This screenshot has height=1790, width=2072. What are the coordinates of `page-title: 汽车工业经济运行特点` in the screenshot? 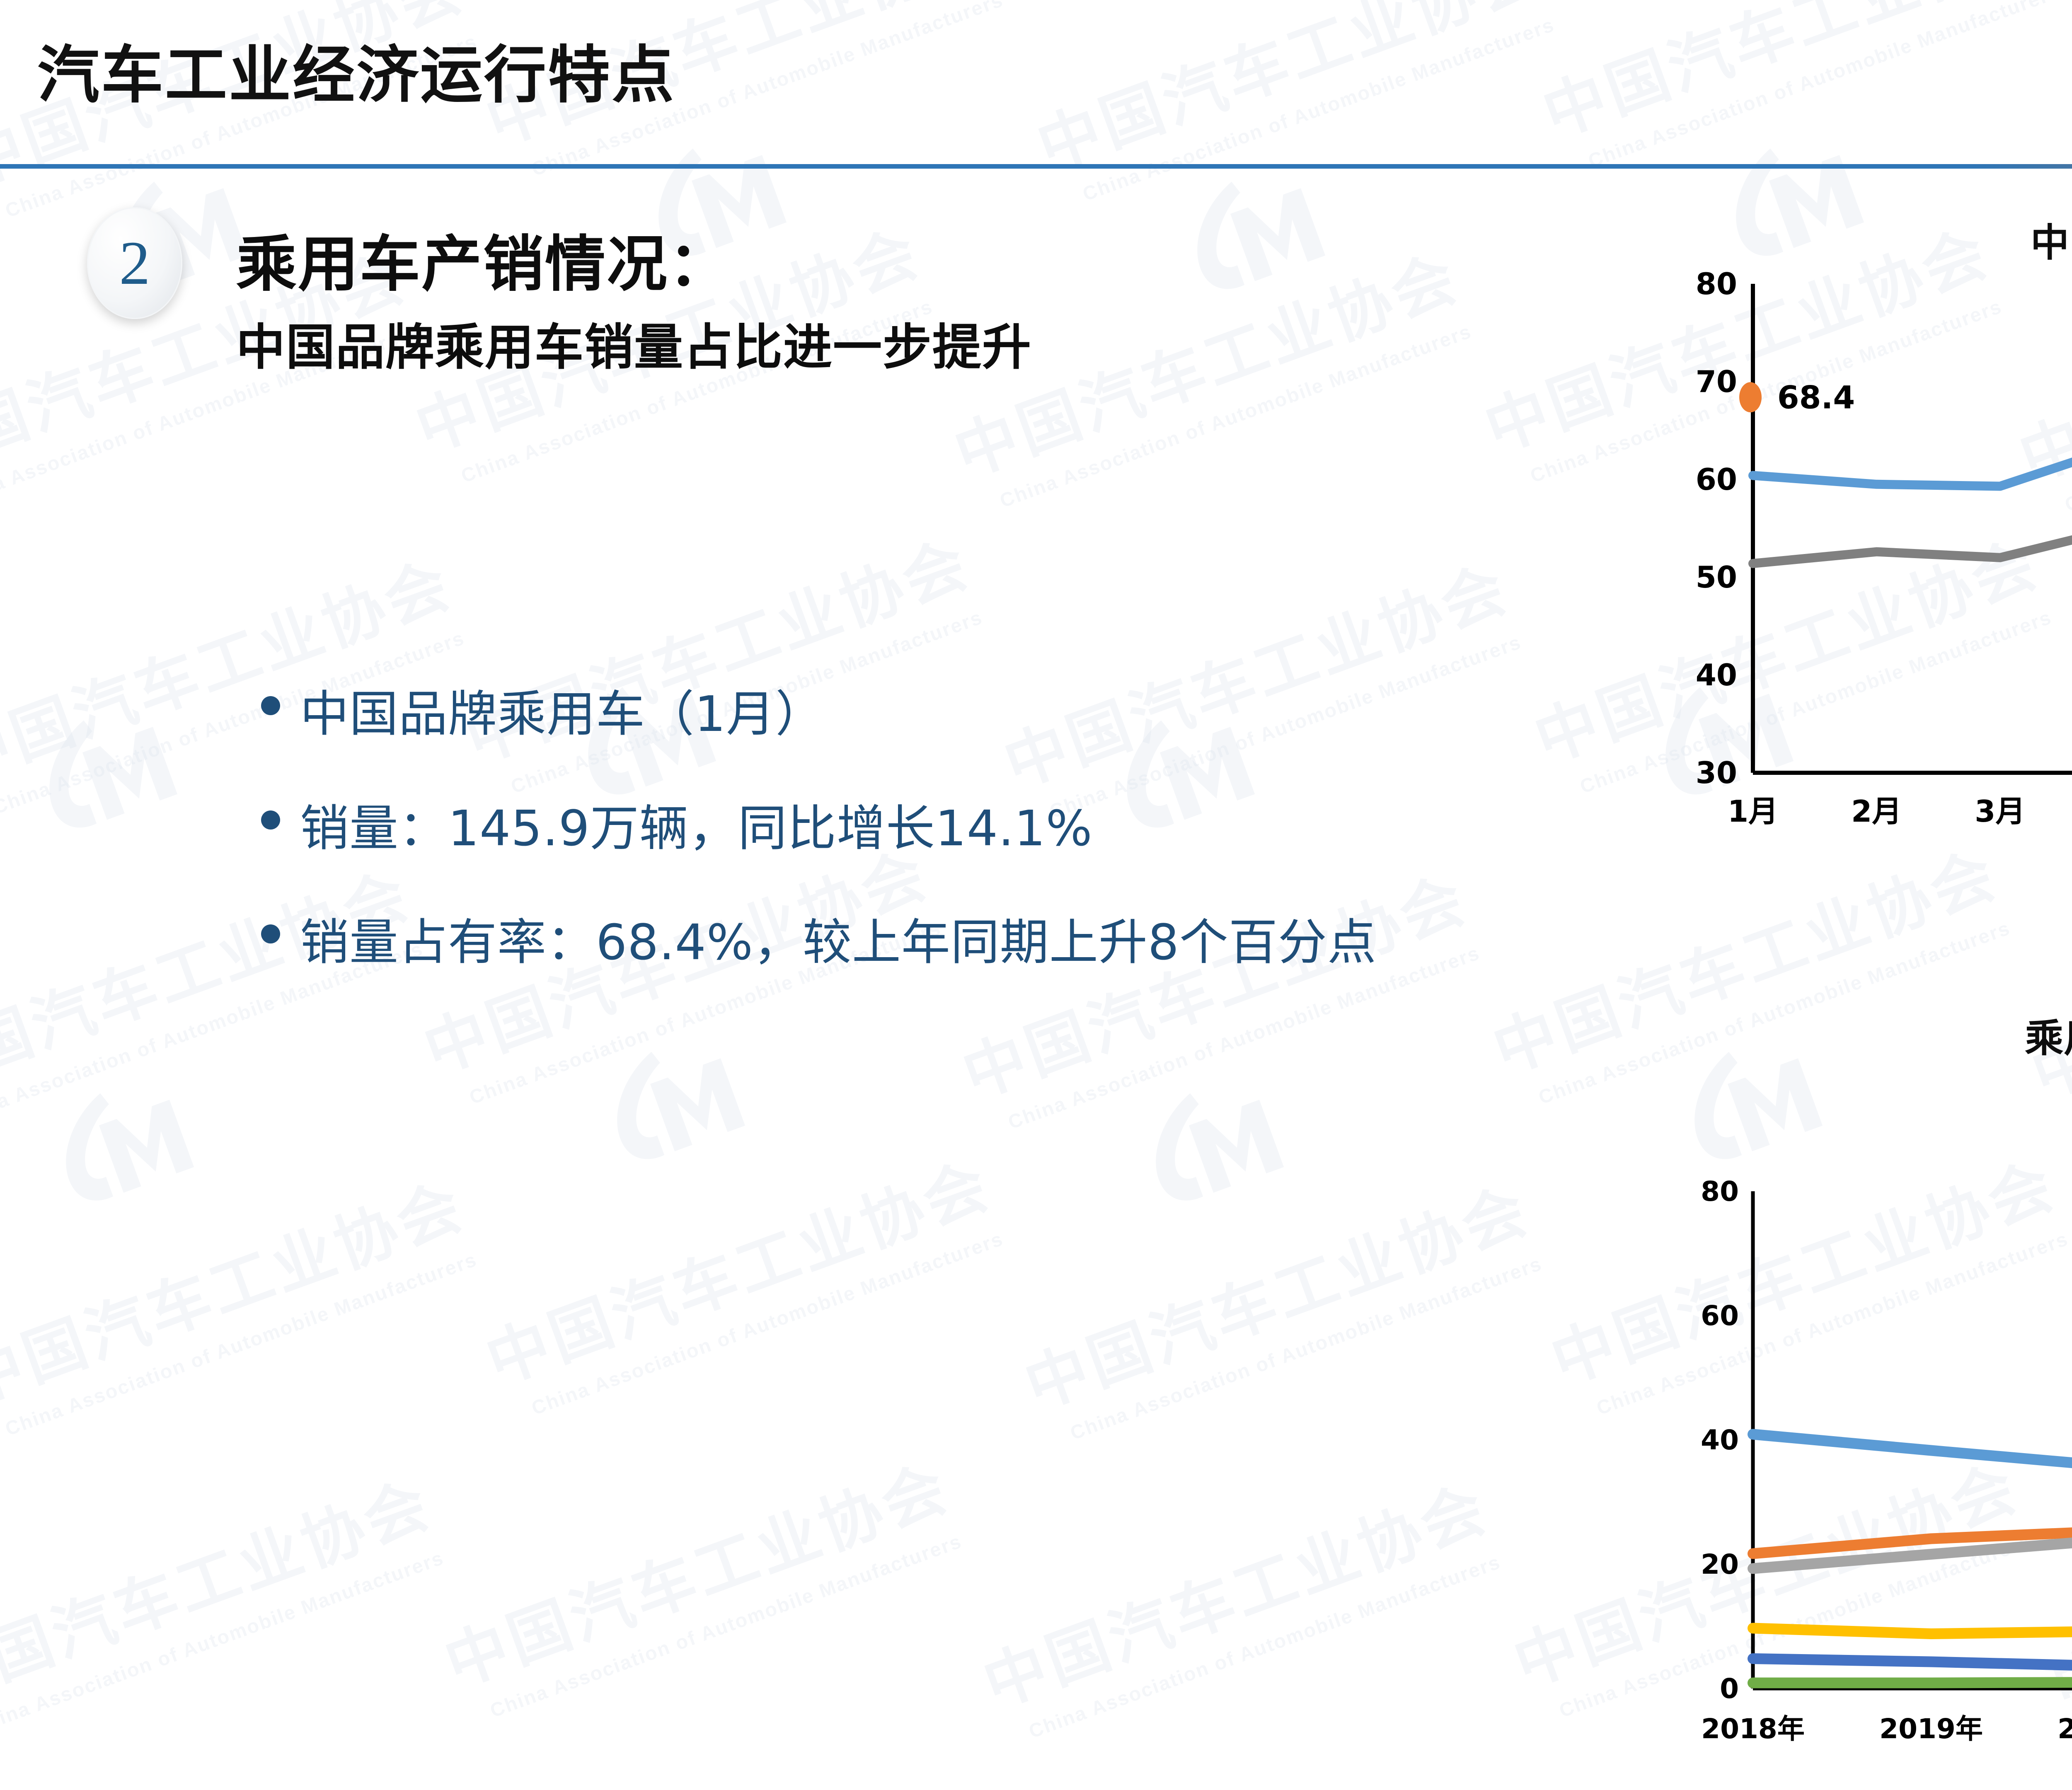 It's located at (356, 75).